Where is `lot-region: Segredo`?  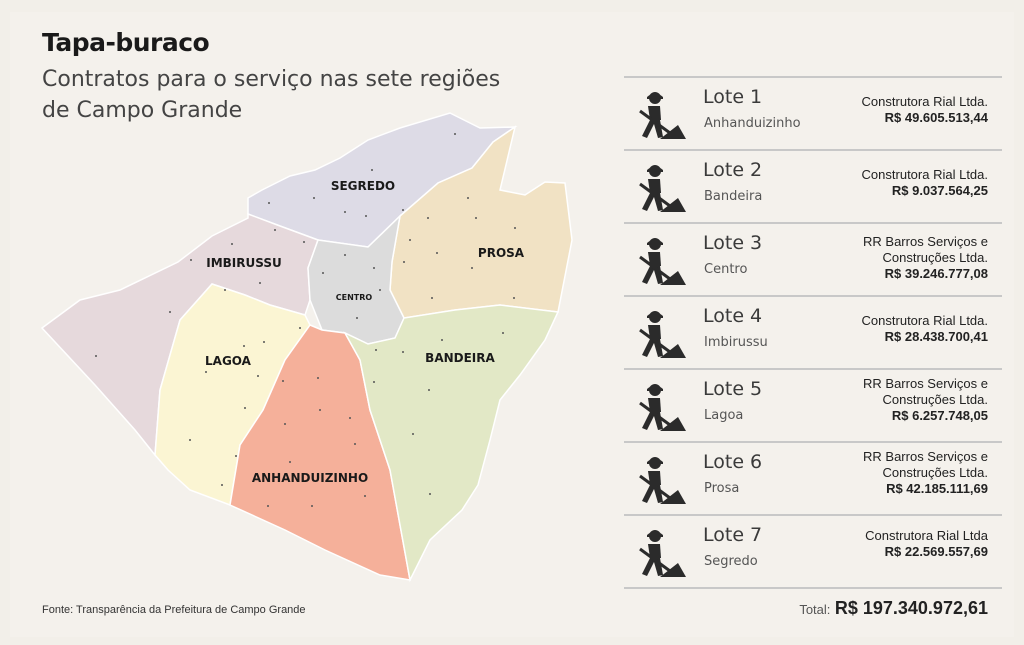
lot-region: Segredo is located at coordinates (731, 561).